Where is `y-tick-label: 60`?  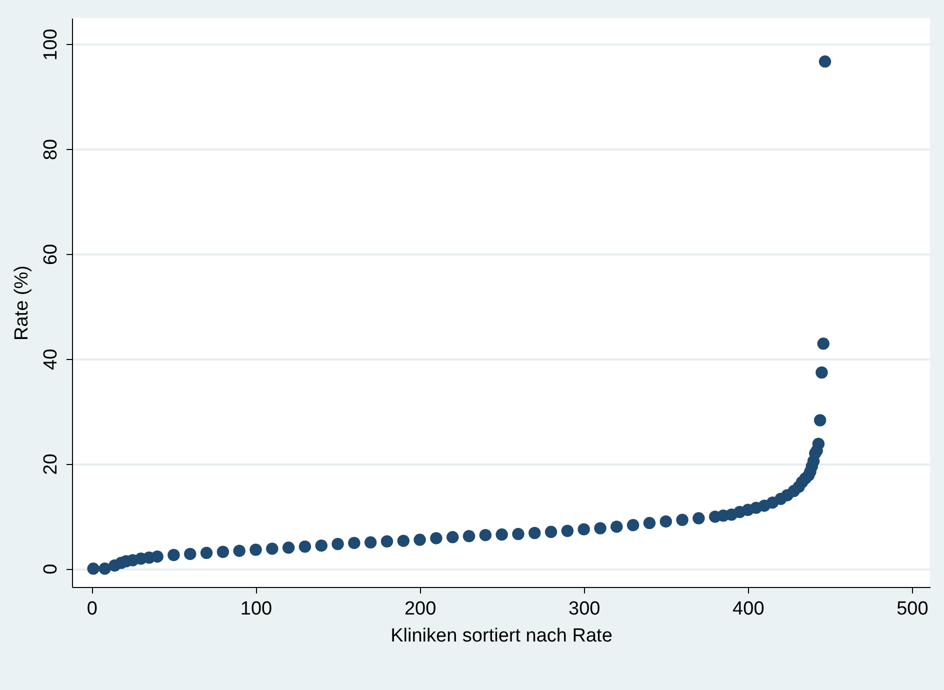 y-tick-label: 60 is located at coordinates (51, 255).